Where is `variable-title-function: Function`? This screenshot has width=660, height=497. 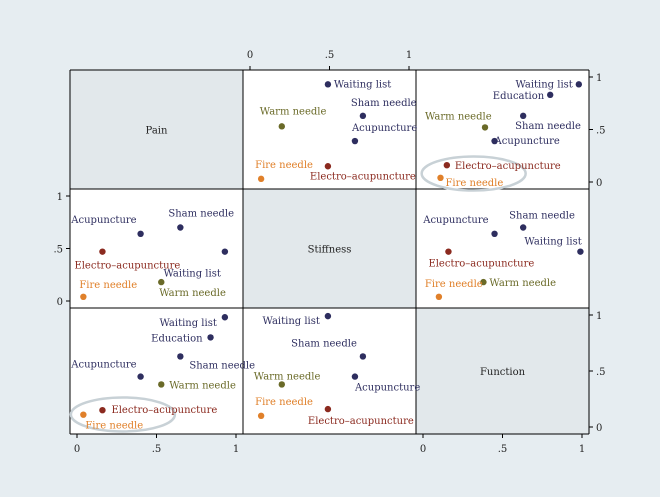 variable-title-function: Function is located at coordinates (503, 372).